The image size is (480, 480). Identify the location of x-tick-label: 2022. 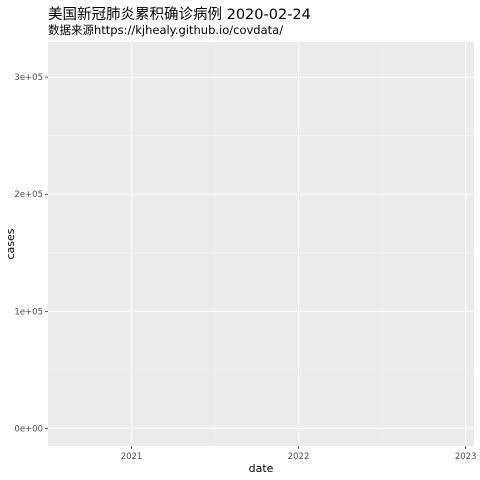
(299, 457).